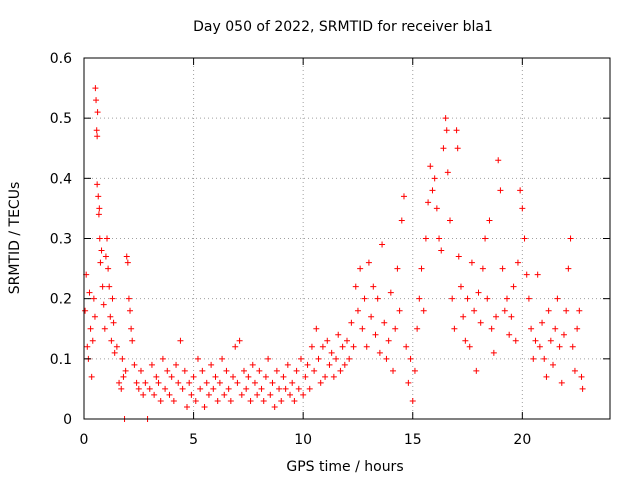  What do you see at coordinates (522, 440) in the screenshot?
I see `x-tick-label: 20` at bounding box center [522, 440].